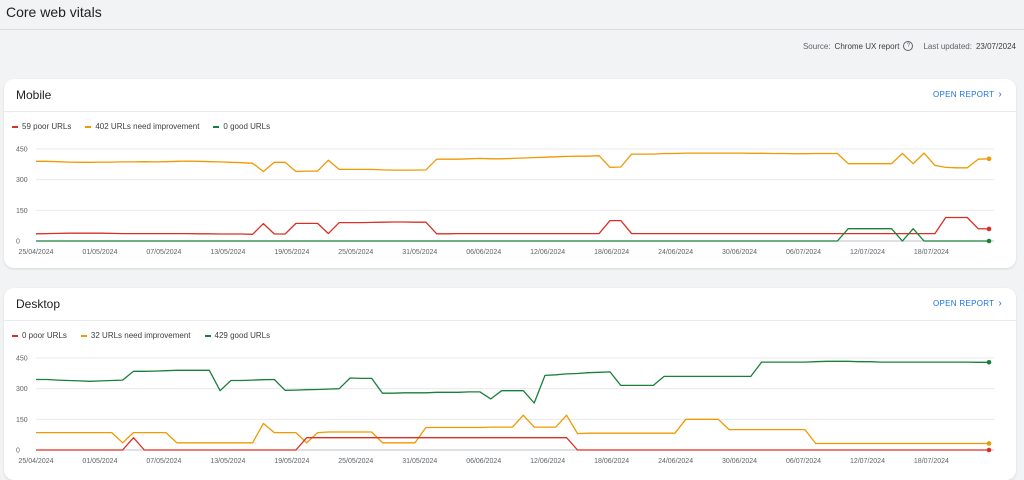  Describe the element at coordinates (510, 304) in the screenshot. I see `desktop-card-header: Desktop OPEN REPORT ›` at that location.